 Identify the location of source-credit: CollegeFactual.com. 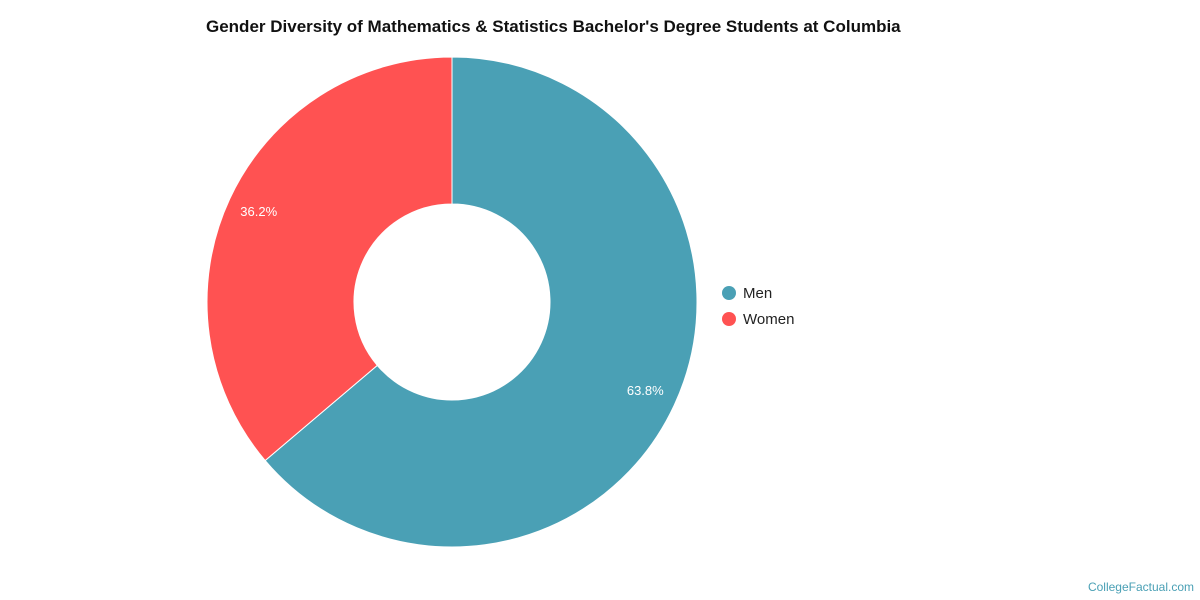
(1140, 587).